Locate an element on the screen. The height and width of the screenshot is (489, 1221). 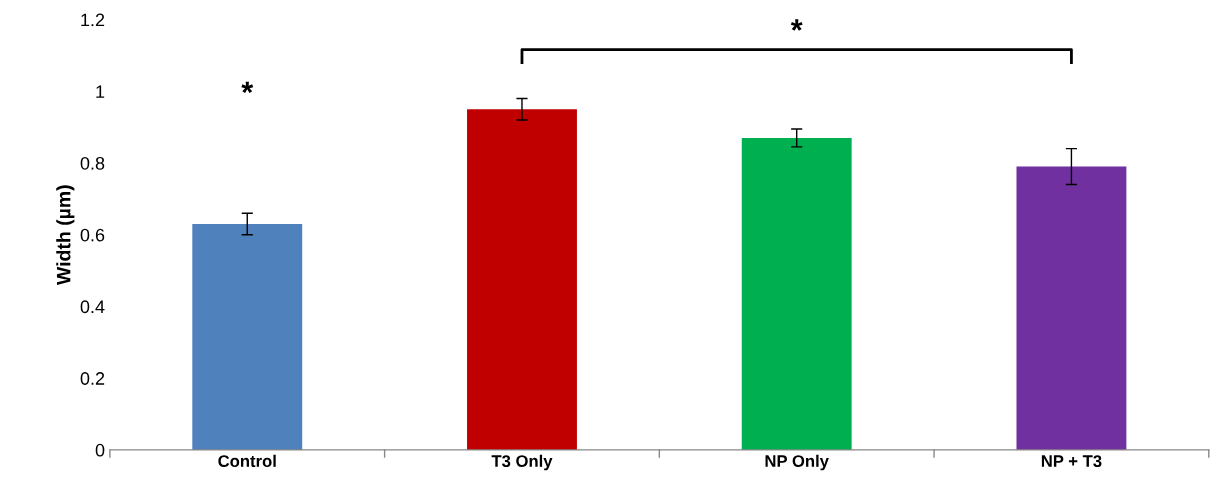
x-tick-label: NP Only is located at coordinates (797, 462).